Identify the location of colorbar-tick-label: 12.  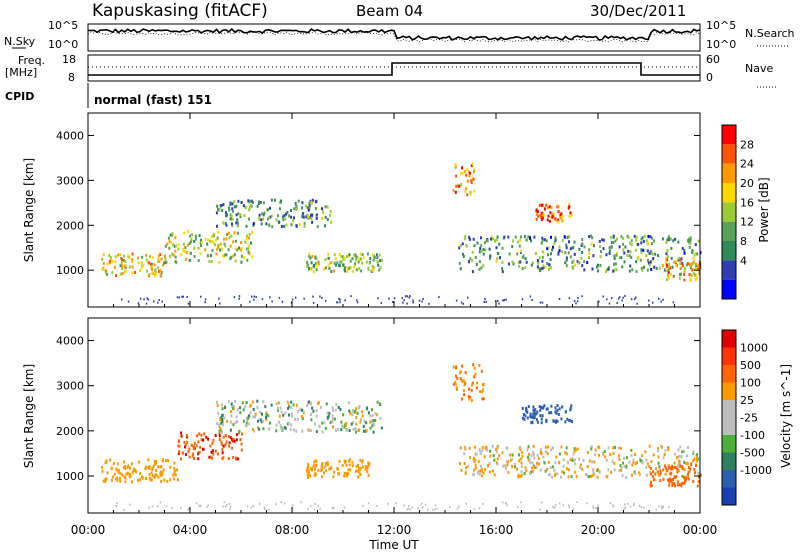
(747, 222).